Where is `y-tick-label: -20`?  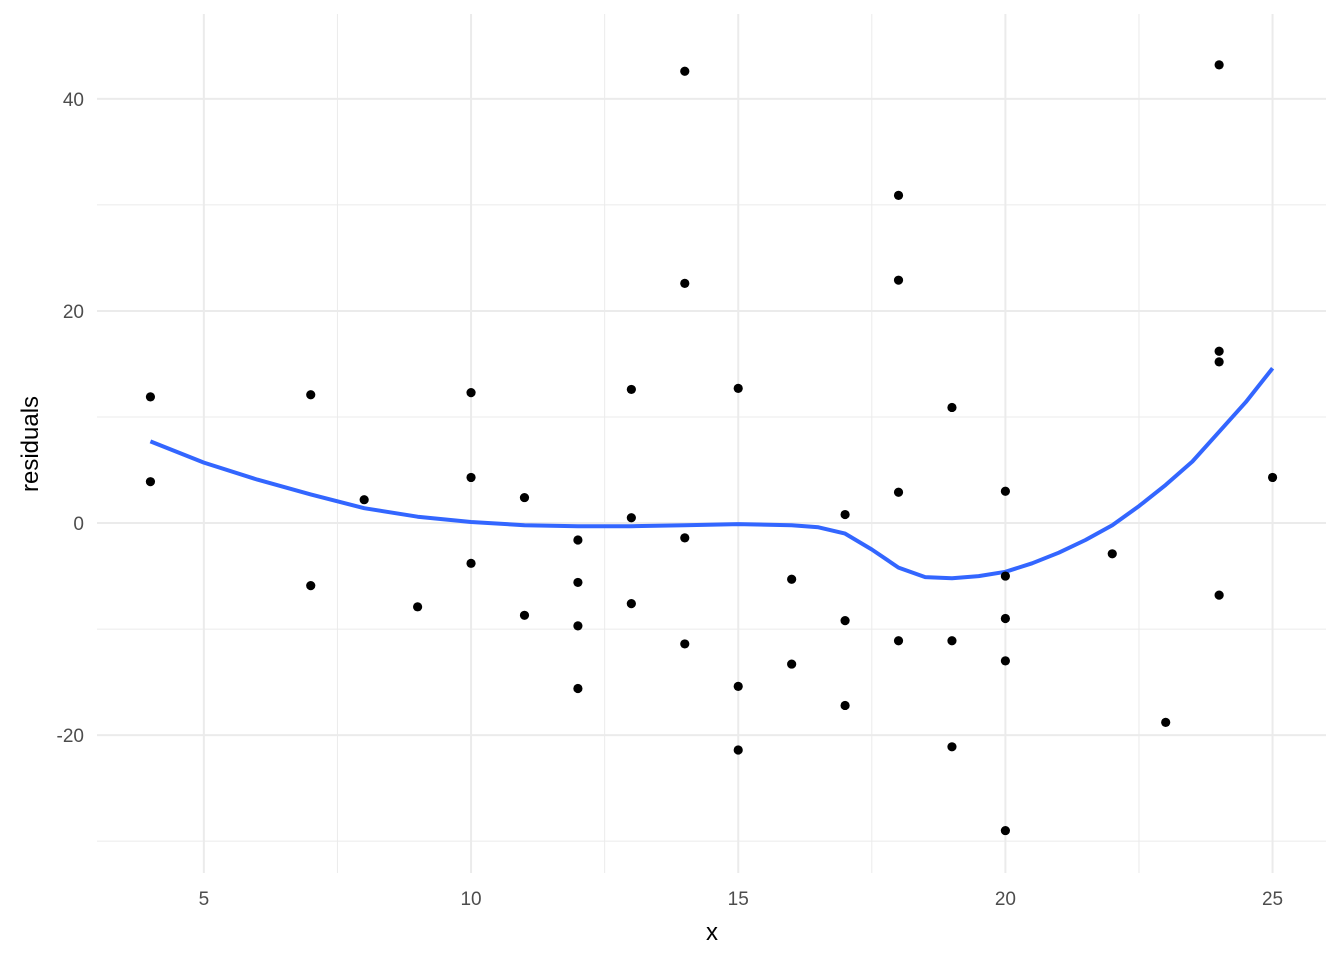 y-tick-label: -20 is located at coordinates (70, 736).